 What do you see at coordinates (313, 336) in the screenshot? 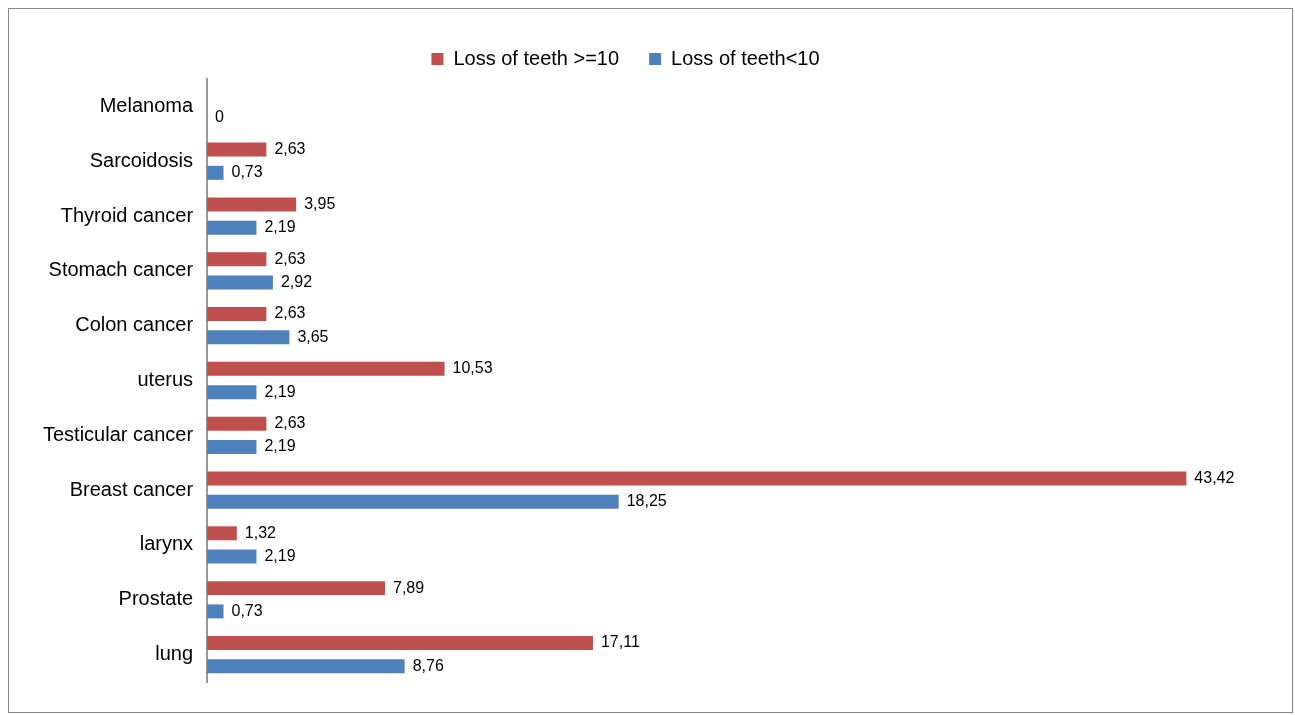
I see `data-label: 3,65` at bounding box center [313, 336].